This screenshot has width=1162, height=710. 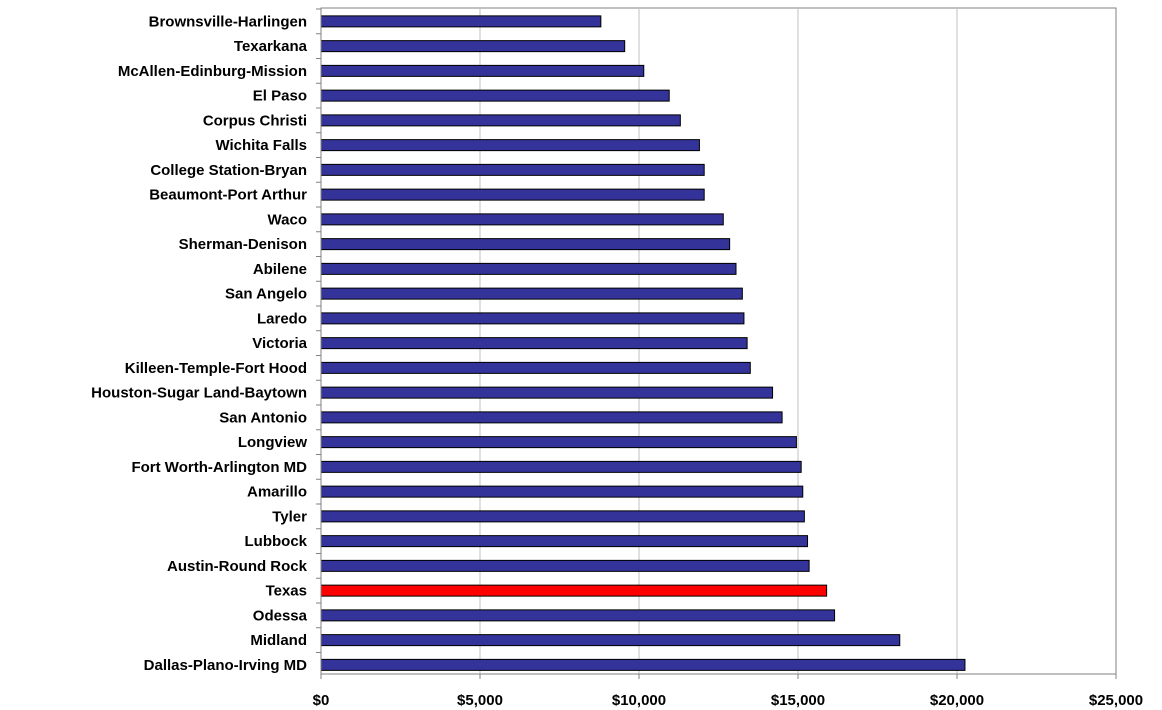 I want to click on category-label: Austin-Round Rock, so click(x=237, y=566).